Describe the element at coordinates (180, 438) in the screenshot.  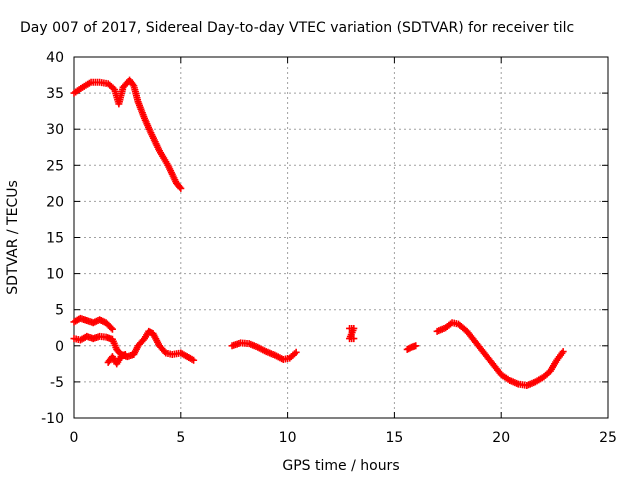
I see `x-tick-label: 5` at that location.